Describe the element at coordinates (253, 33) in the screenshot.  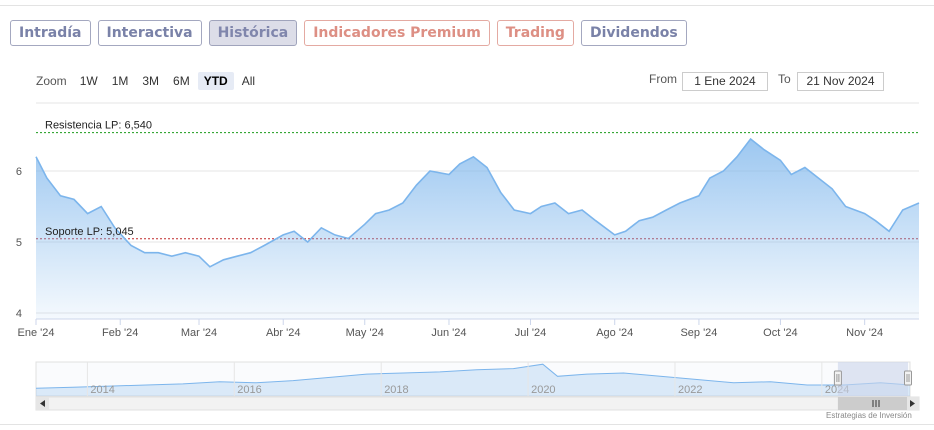
I see `tab-historica: Histórica` at that location.